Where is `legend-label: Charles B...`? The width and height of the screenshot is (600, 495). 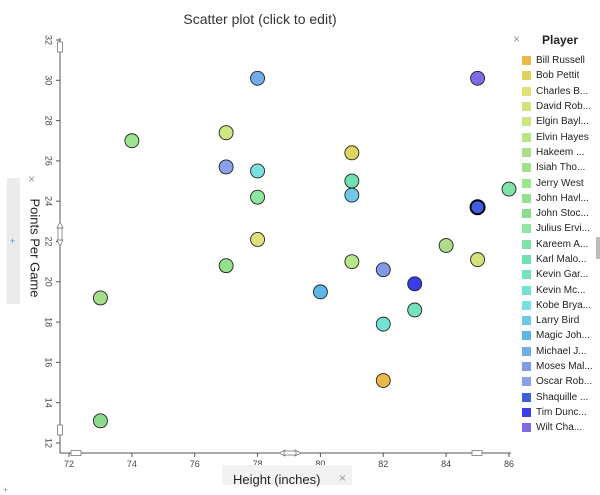 legend-label: Charles B... is located at coordinates (562, 91).